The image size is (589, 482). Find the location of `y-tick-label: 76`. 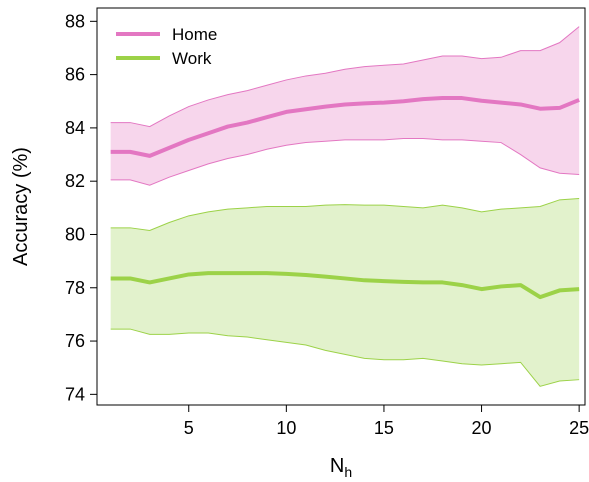

y-tick-label: 76 is located at coordinates (75, 341).